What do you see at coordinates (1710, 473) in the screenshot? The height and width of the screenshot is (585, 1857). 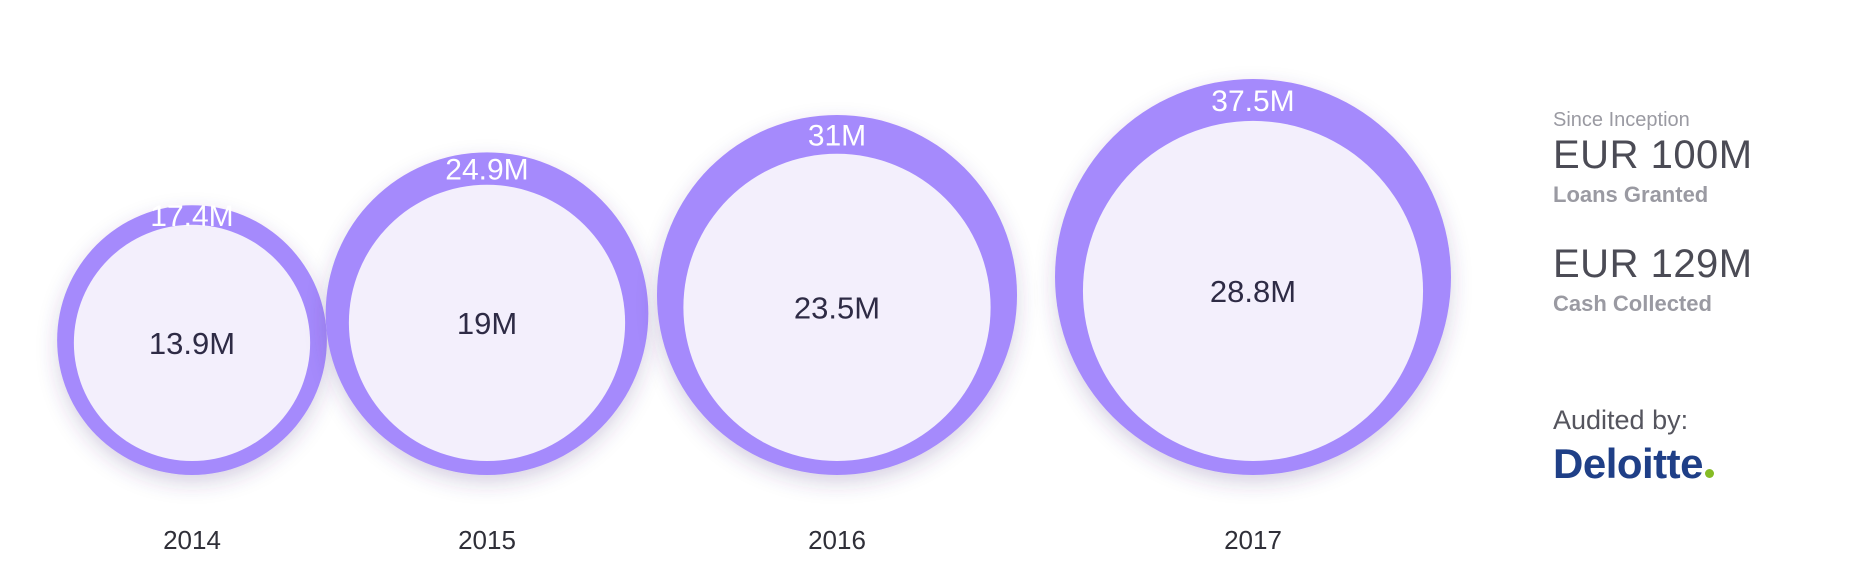 I see `deloitte-logo-dot` at bounding box center [1710, 473].